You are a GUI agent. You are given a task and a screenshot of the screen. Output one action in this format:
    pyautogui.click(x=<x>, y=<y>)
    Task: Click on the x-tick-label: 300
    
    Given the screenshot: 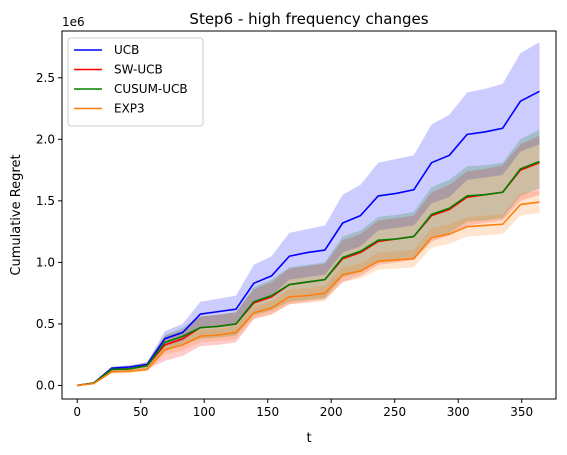 What is the action you would take?
    pyautogui.click(x=458, y=412)
    